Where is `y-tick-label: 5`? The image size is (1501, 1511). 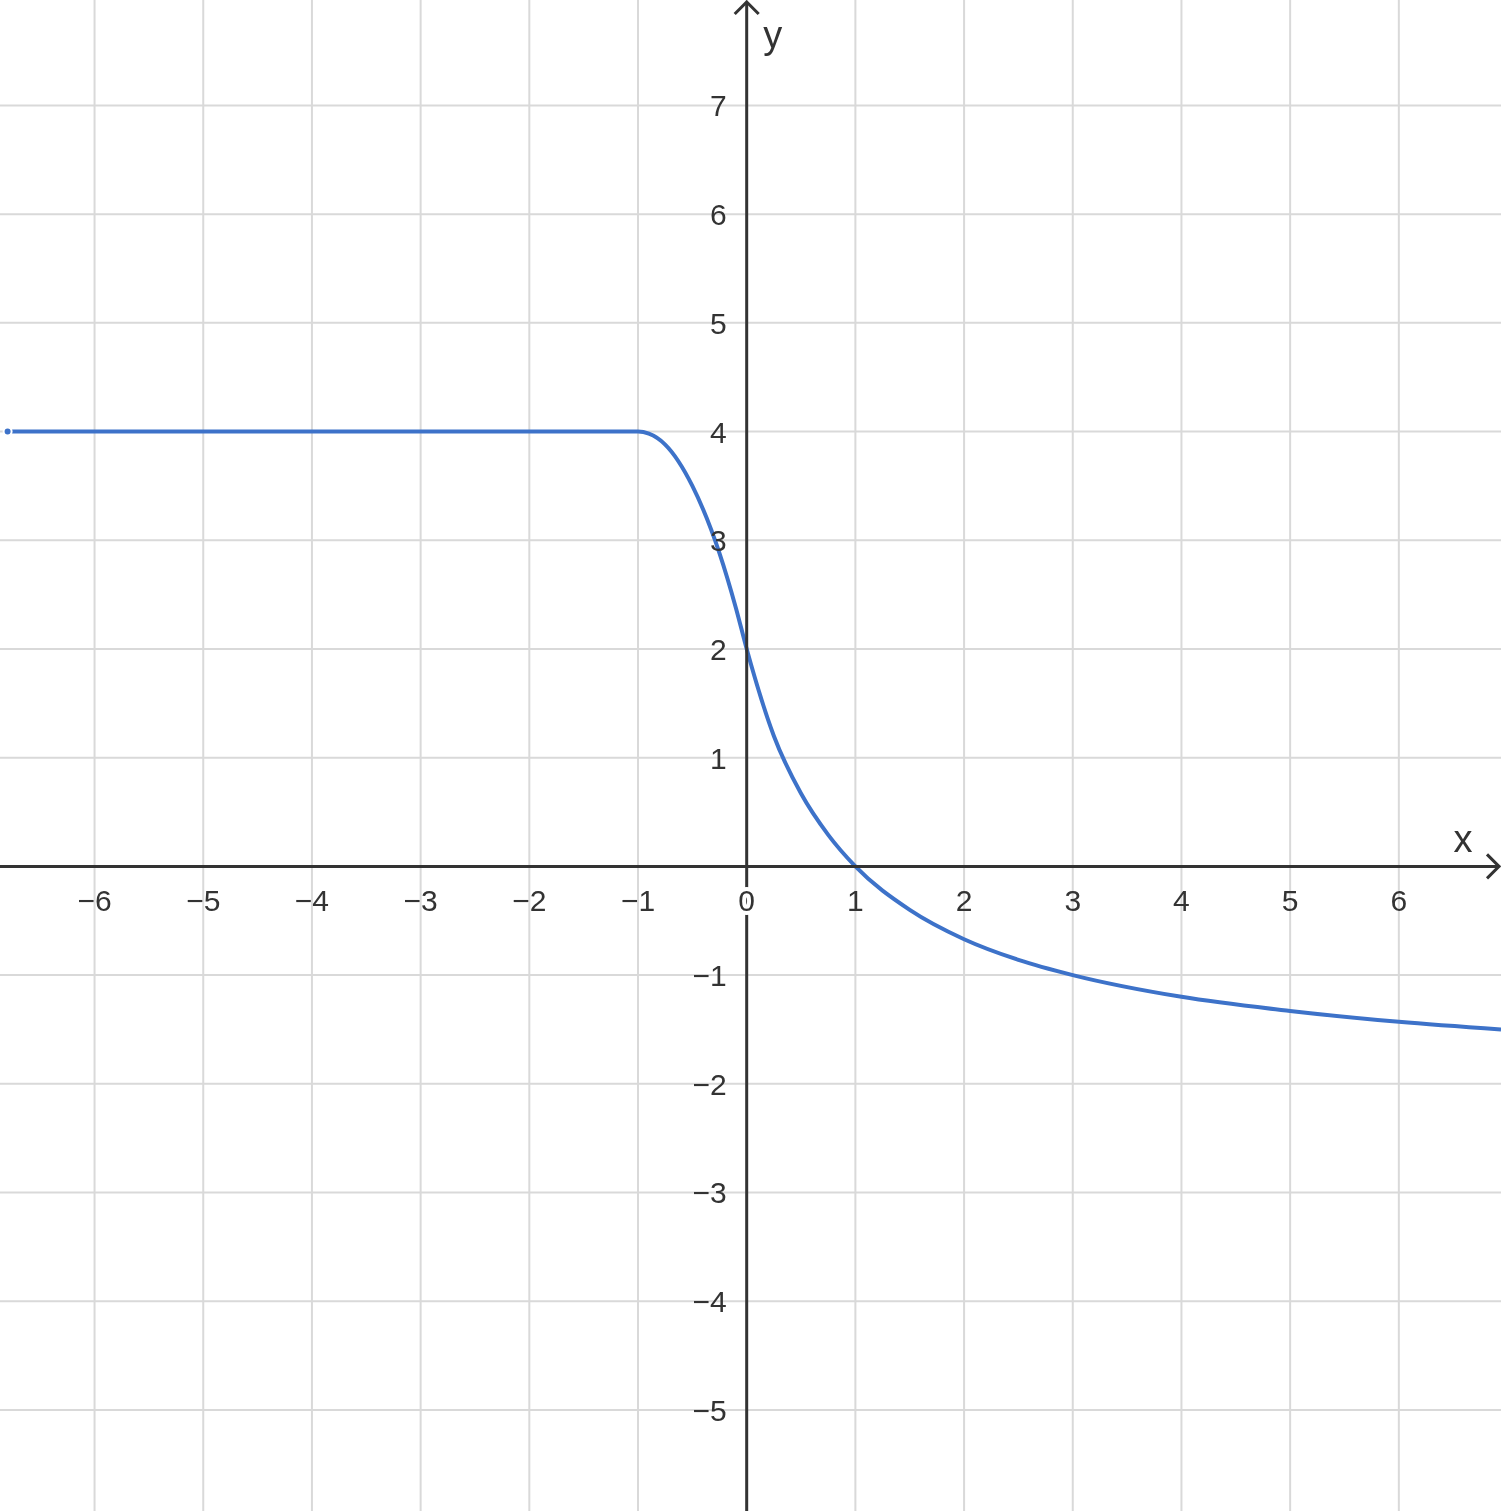
y-tick-label: 5 is located at coordinates (718, 323).